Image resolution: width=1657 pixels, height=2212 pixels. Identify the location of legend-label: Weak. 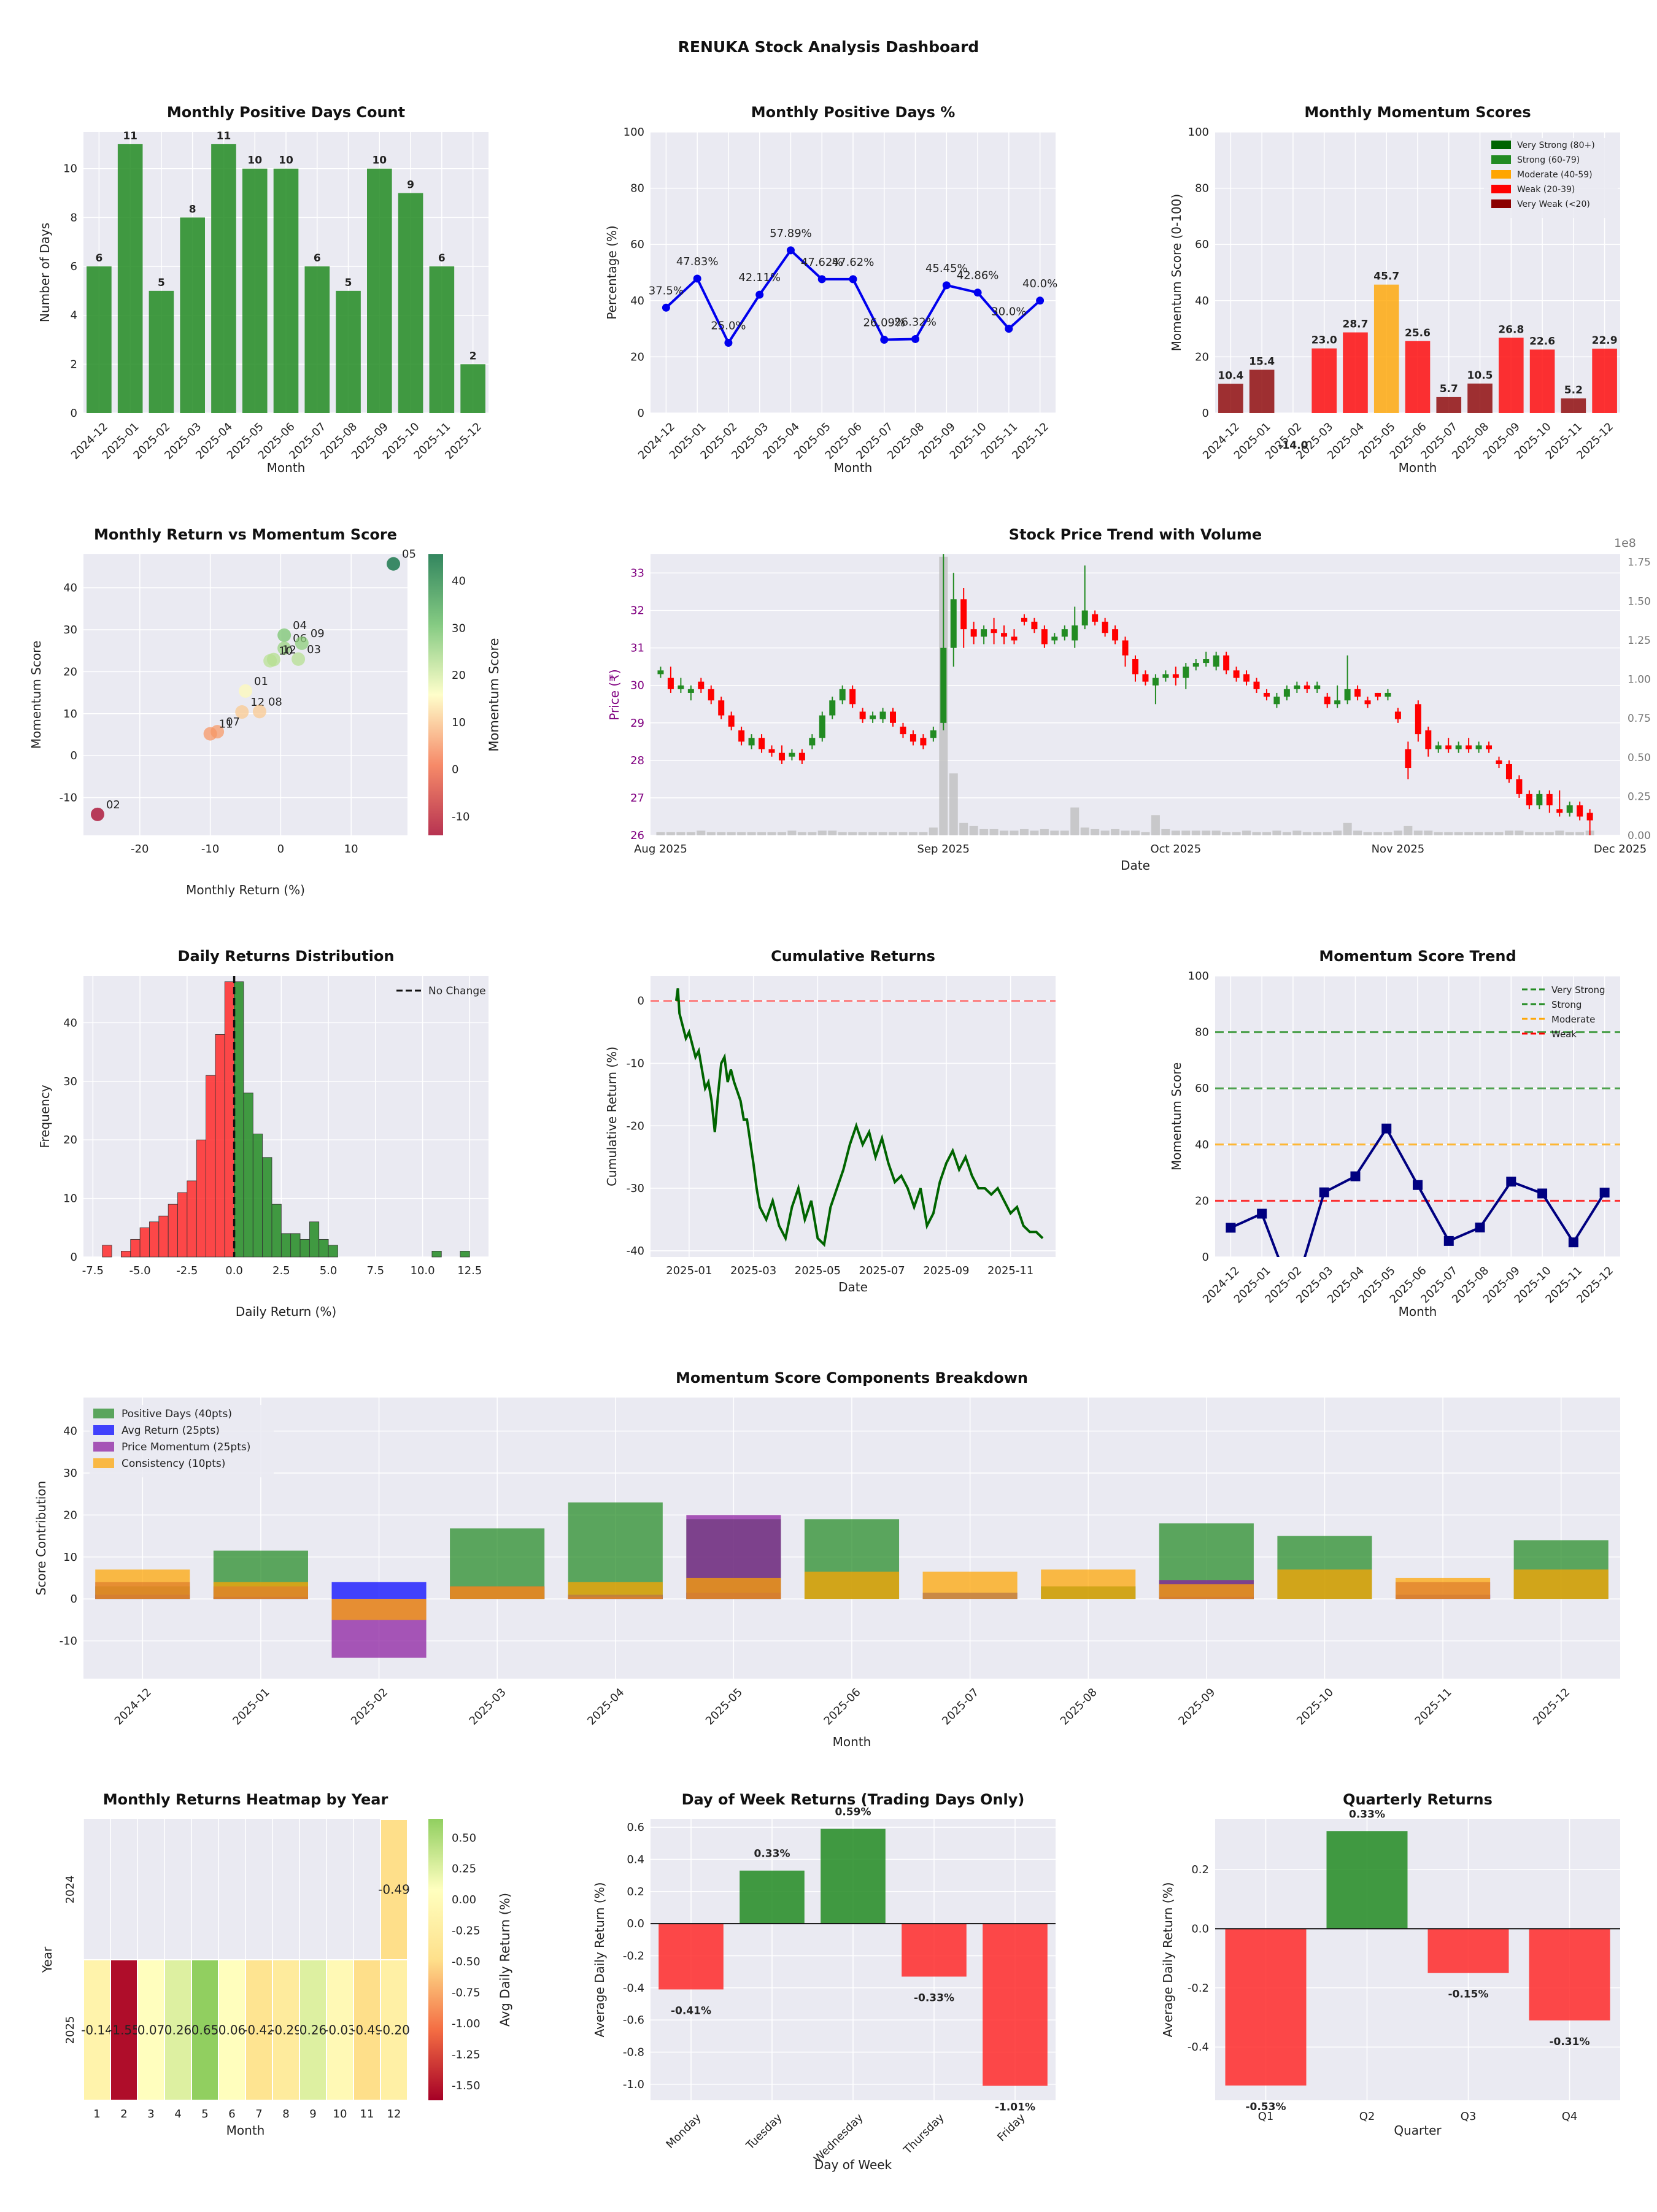
(1564, 1034).